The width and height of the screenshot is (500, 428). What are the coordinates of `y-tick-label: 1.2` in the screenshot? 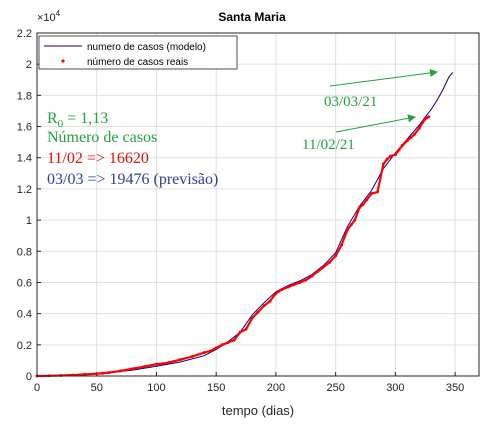 It's located at (24, 190).